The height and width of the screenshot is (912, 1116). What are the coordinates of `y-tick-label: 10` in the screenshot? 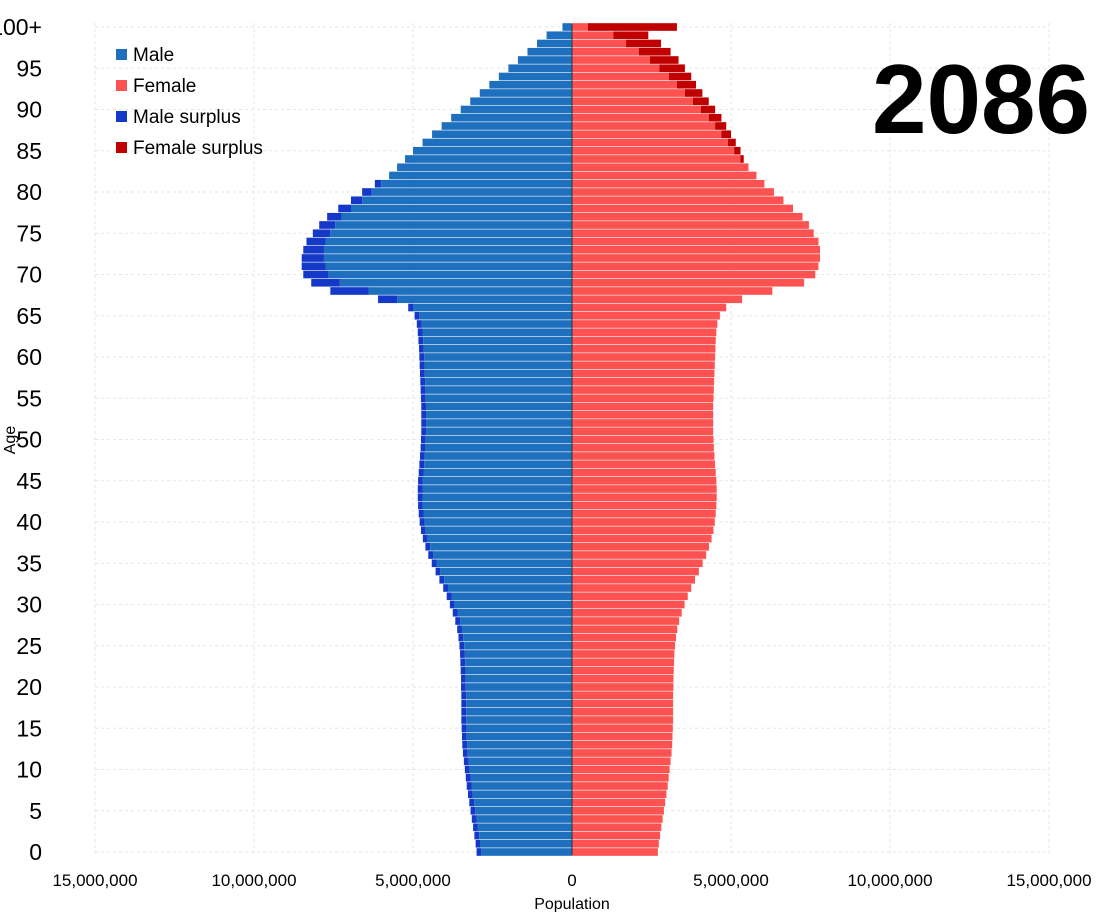 It's located at (29, 770).